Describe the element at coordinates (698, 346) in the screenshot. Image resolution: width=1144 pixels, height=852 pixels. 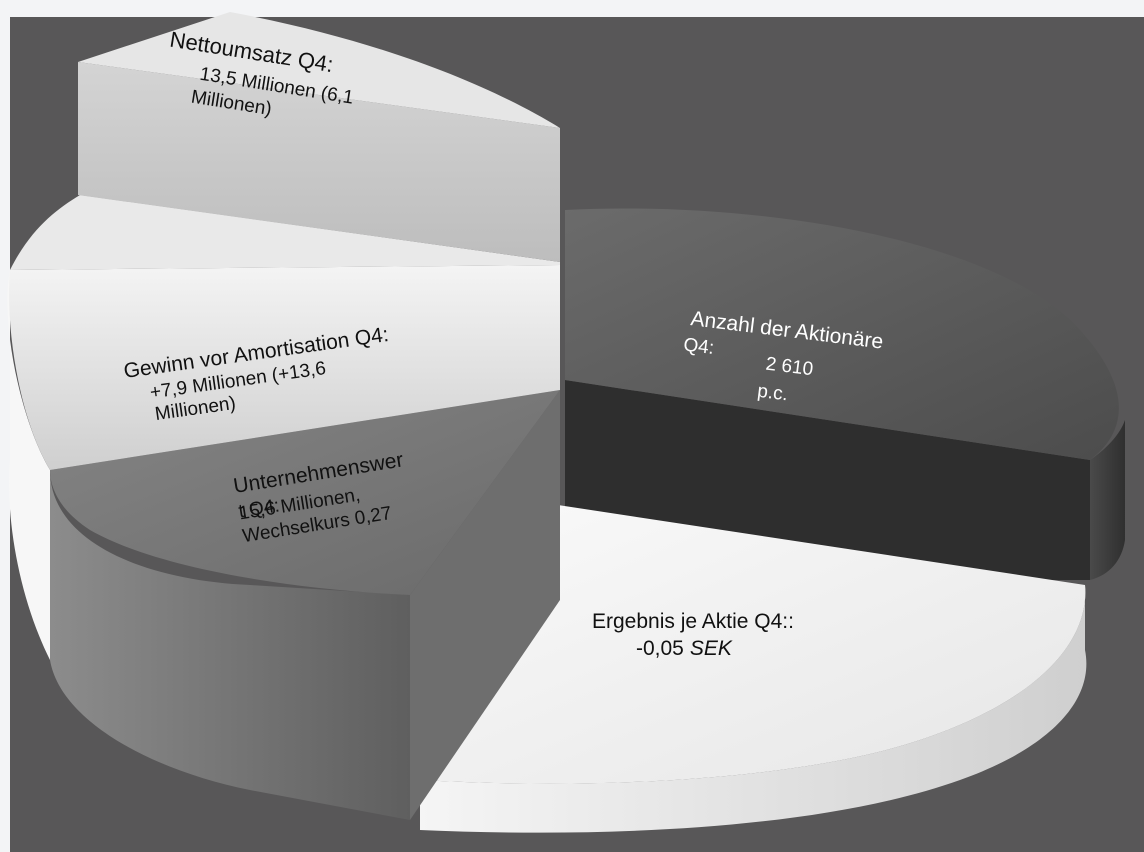
I see `aktionaere-prefix: Q4:` at that location.